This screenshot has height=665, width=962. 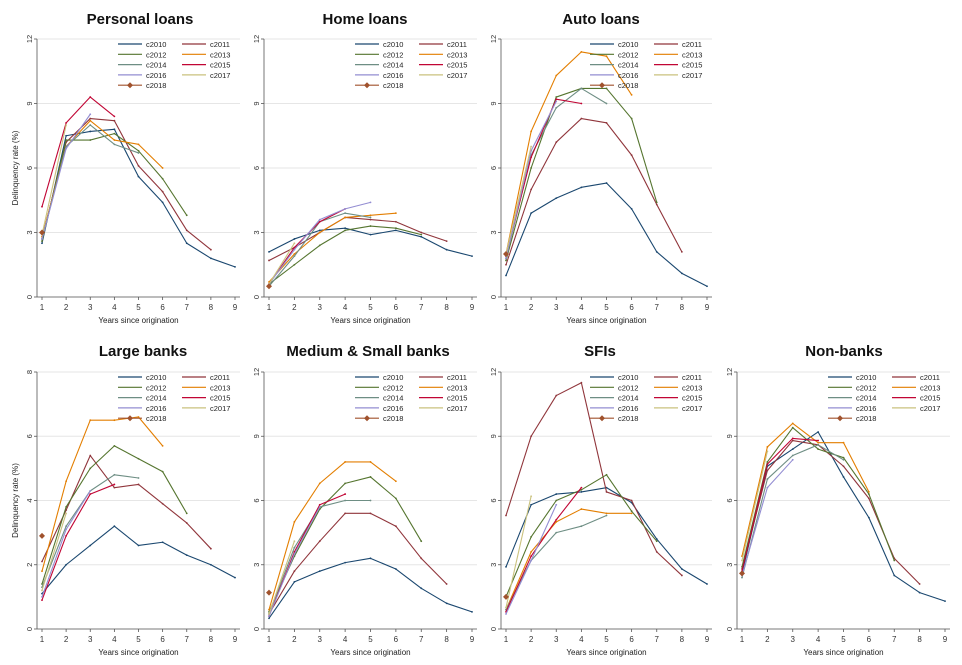 I want to click on series-line-c2015, so click(x=78, y=151).